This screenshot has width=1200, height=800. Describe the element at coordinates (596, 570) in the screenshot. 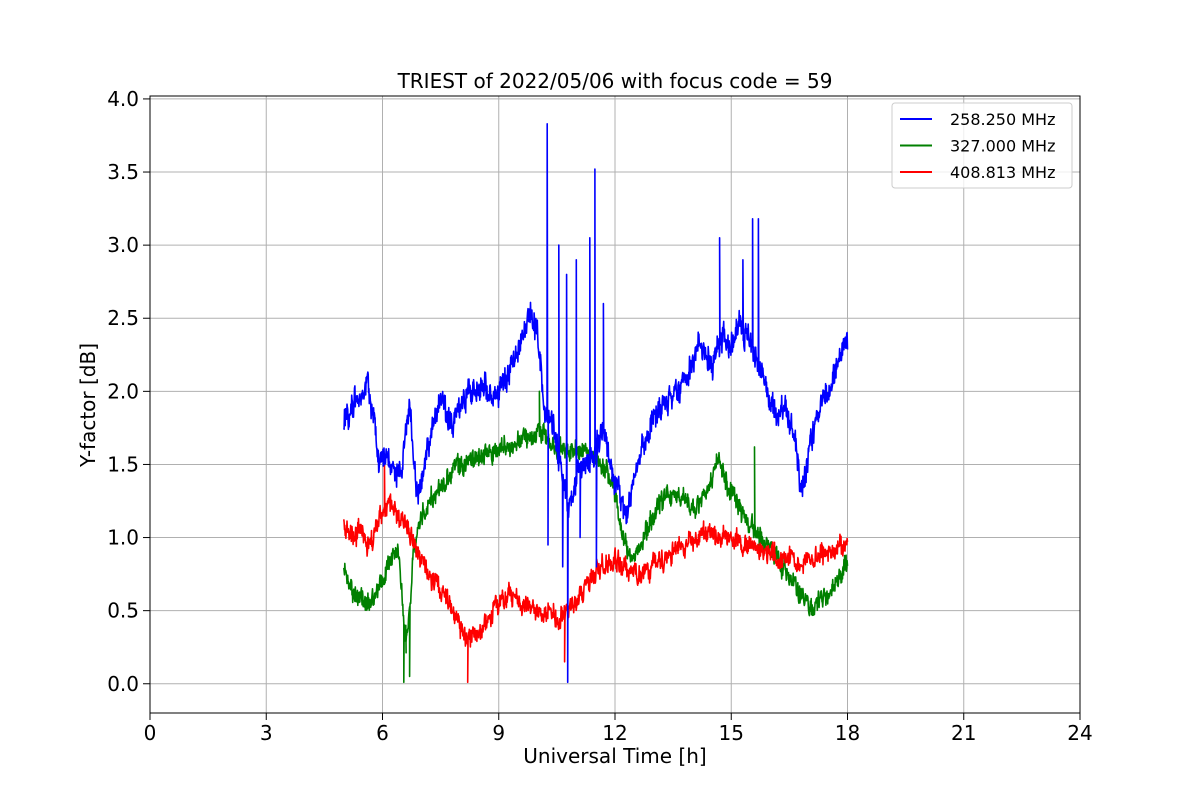

I see `series-line-408-813-mhz` at that location.